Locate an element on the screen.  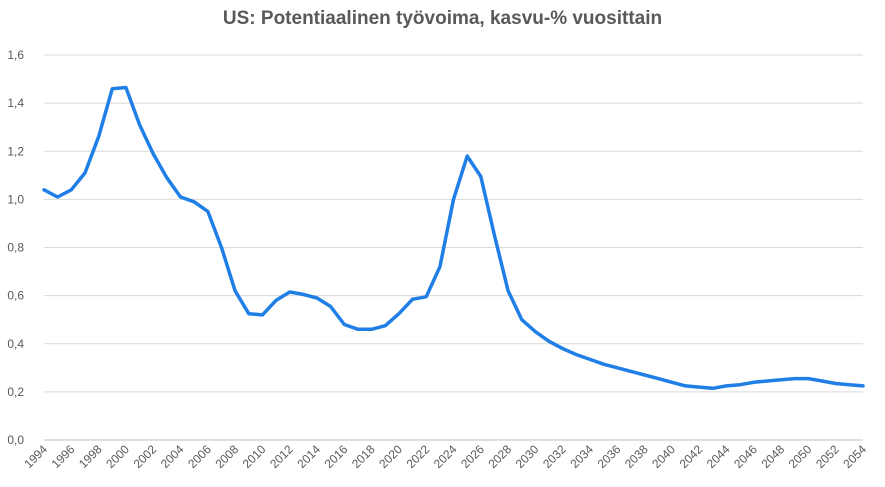
x-tick-label: 2004 is located at coordinates (172, 456).